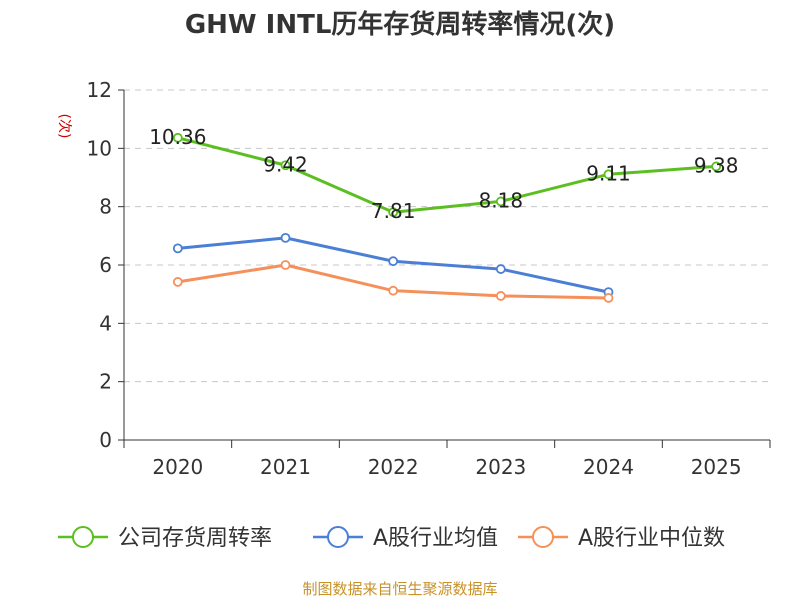 This screenshot has height=600, width=800. What do you see at coordinates (435, 538) in the screenshot?
I see `legend-label: A股行业均值` at bounding box center [435, 538].